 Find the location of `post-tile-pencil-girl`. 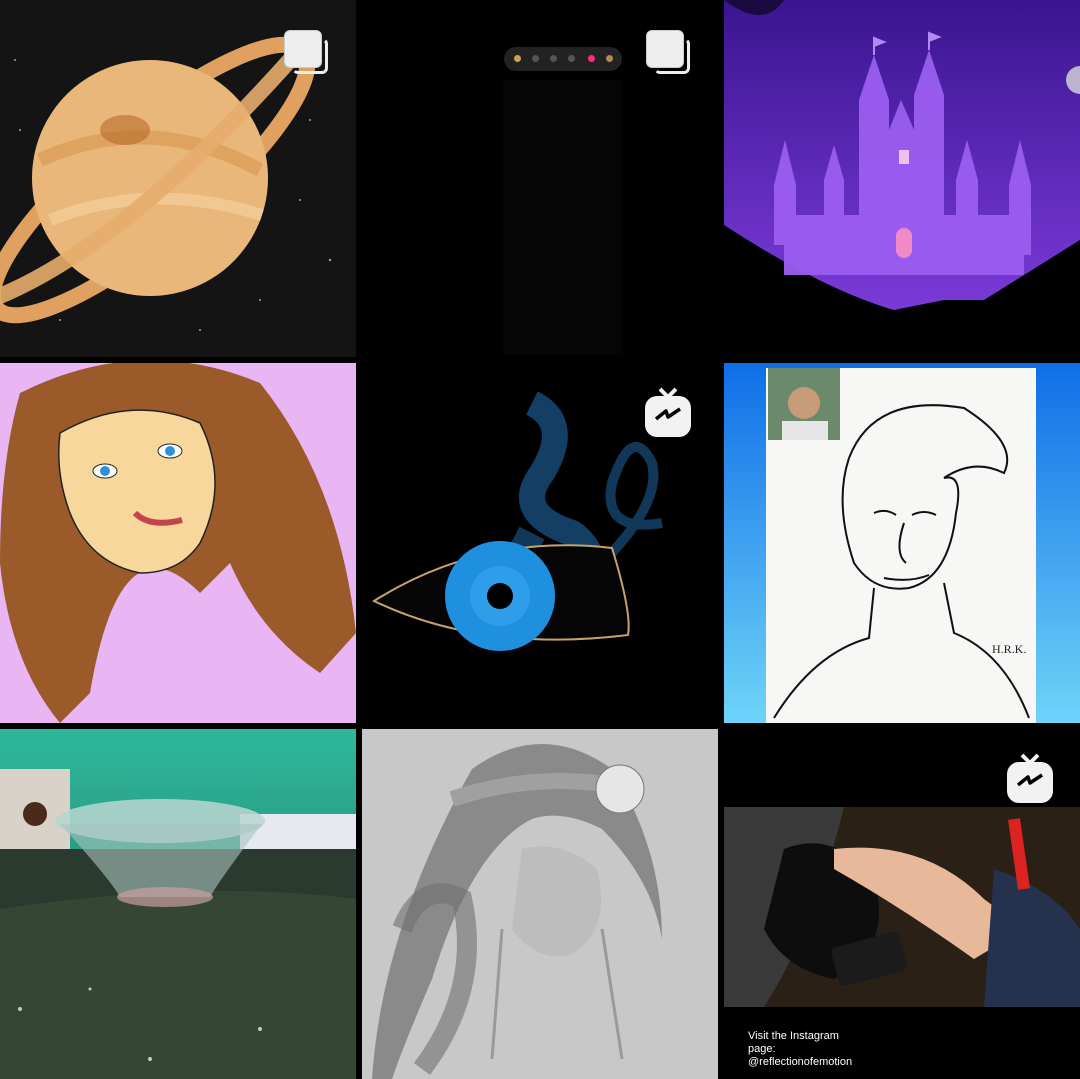

post-tile-pencil-girl is located at coordinates (540, 904).